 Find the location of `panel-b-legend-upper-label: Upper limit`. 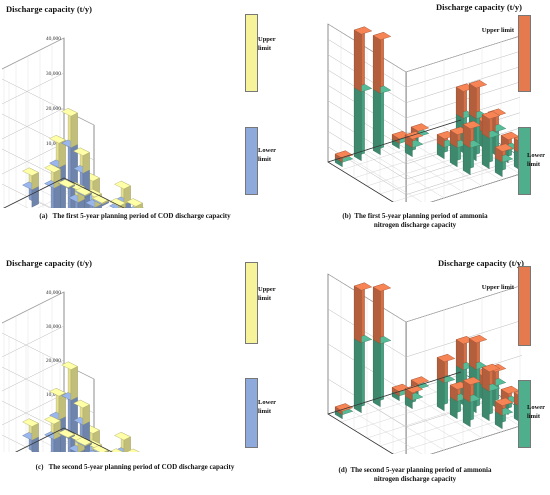

panel-b-legend-upper-label: Upper limit is located at coordinates (488, 30).